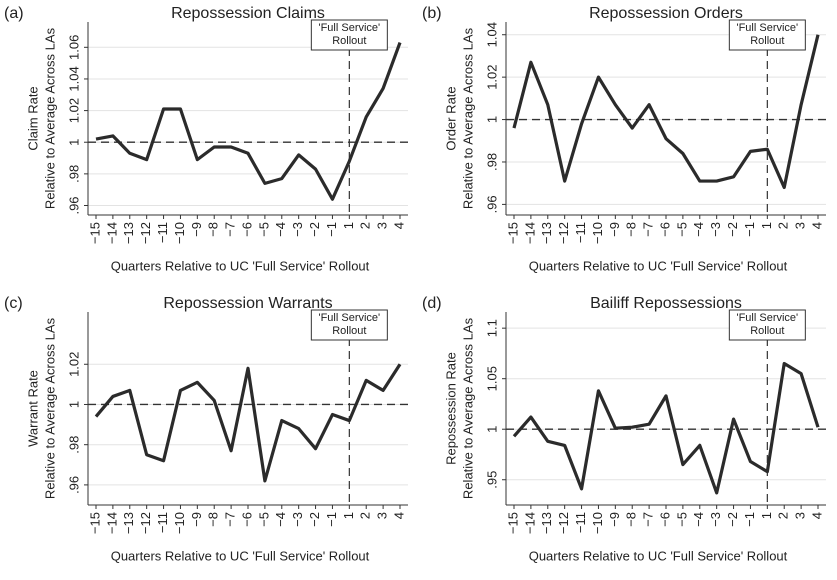 Image resolution: width=837 pixels, height=580 pixels. What do you see at coordinates (666, 13) in the screenshot?
I see `chart-title: Repossession Orders` at bounding box center [666, 13].